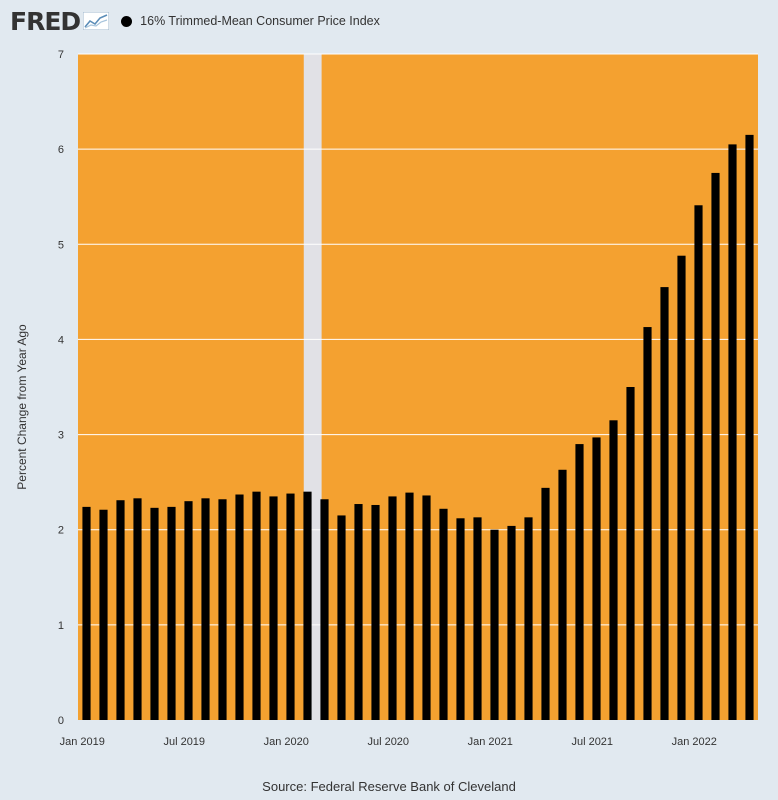  Describe the element at coordinates (45, 21) in the screenshot. I see `fred-logo: FRED` at that location.